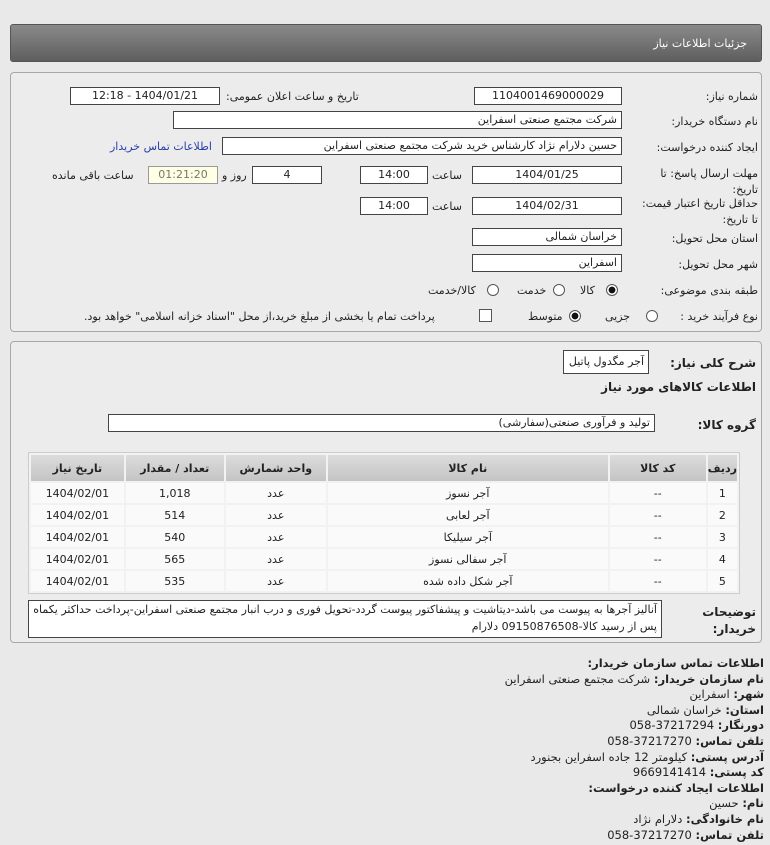 This screenshot has height=845, width=770. Describe the element at coordinates (675, 663) in the screenshot. I see `contact-title: اطلاعات تماس سازمان خریدار:` at that location.